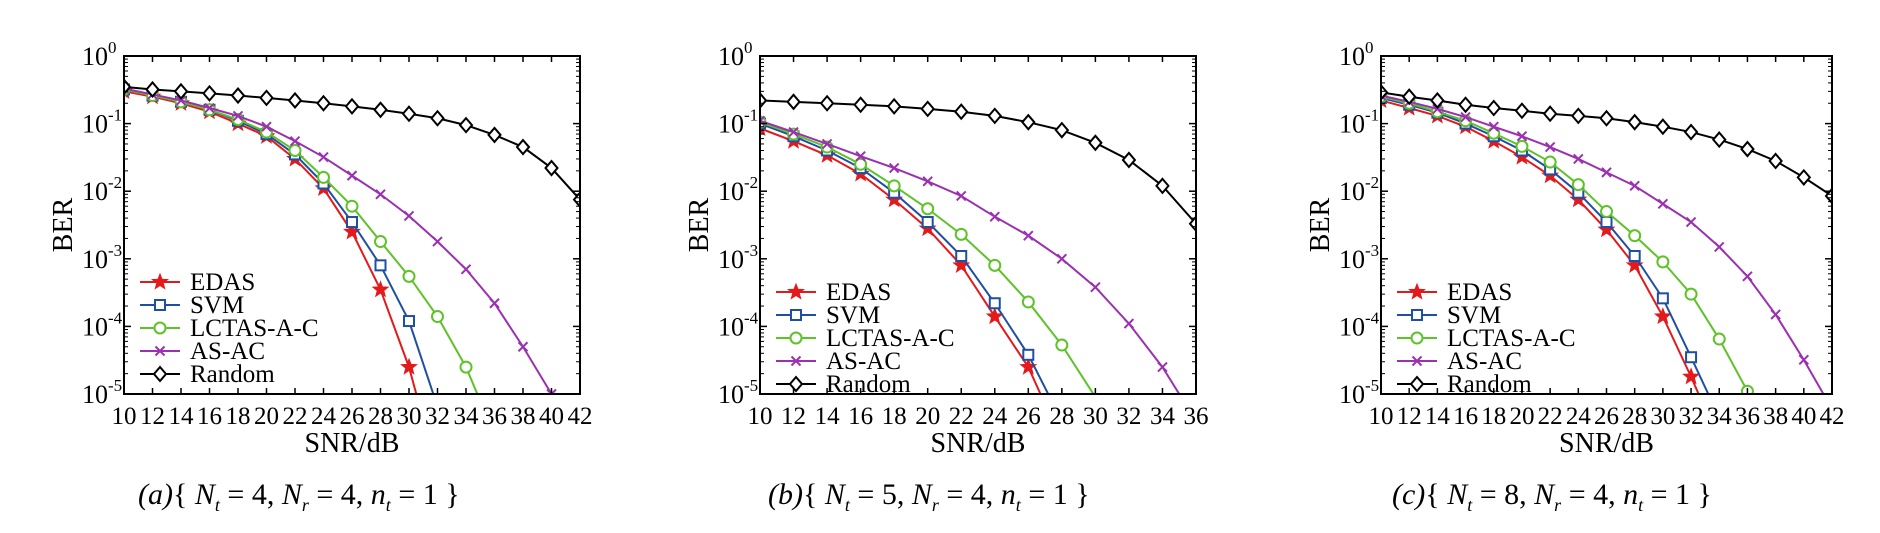 The width and height of the screenshot is (1880, 533). What do you see at coordinates (1409, 494) in the screenshot?
I see `caption-c-label: (c)` at bounding box center [1409, 494].